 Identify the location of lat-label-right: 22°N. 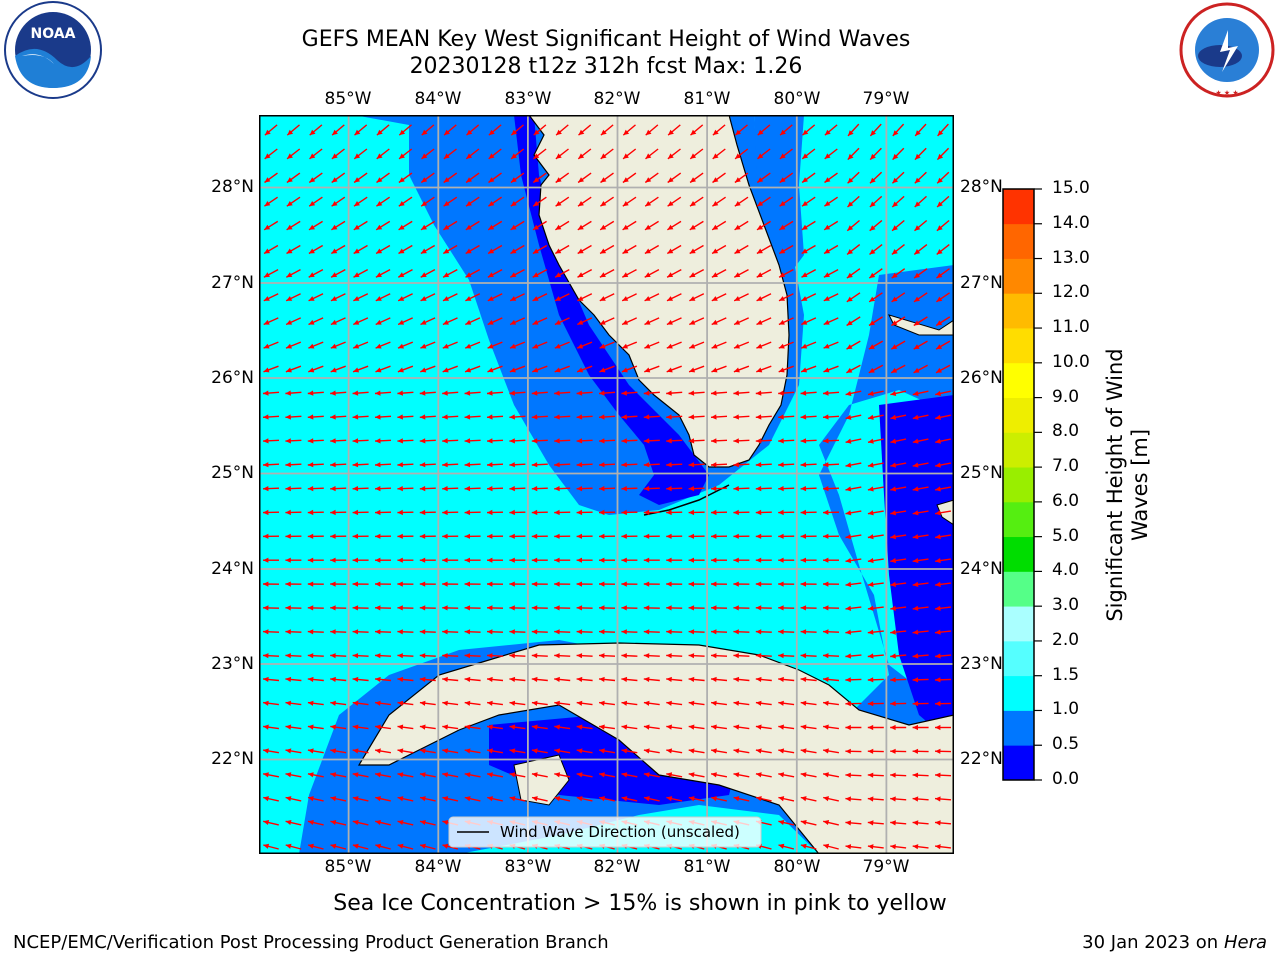
(981, 759).